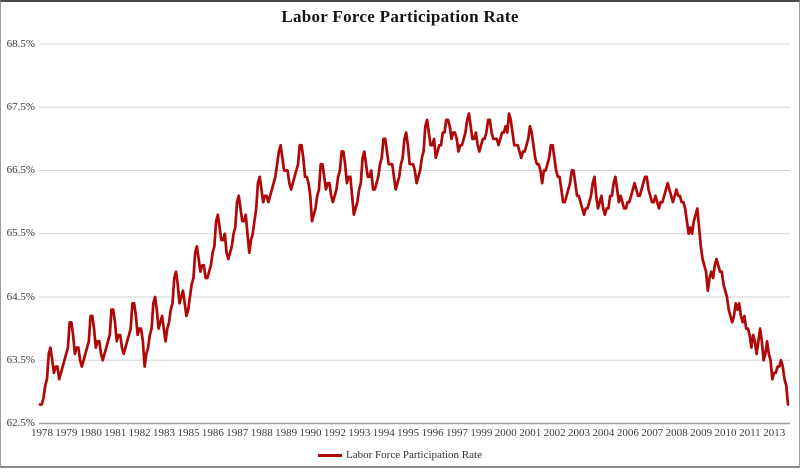 The width and height of the screenshot is (800, 473). What do you see at coordinates (725, 433) in the screenshot?
I see `x-axis-tick-label: 2010` at bounding box center [725, 433].